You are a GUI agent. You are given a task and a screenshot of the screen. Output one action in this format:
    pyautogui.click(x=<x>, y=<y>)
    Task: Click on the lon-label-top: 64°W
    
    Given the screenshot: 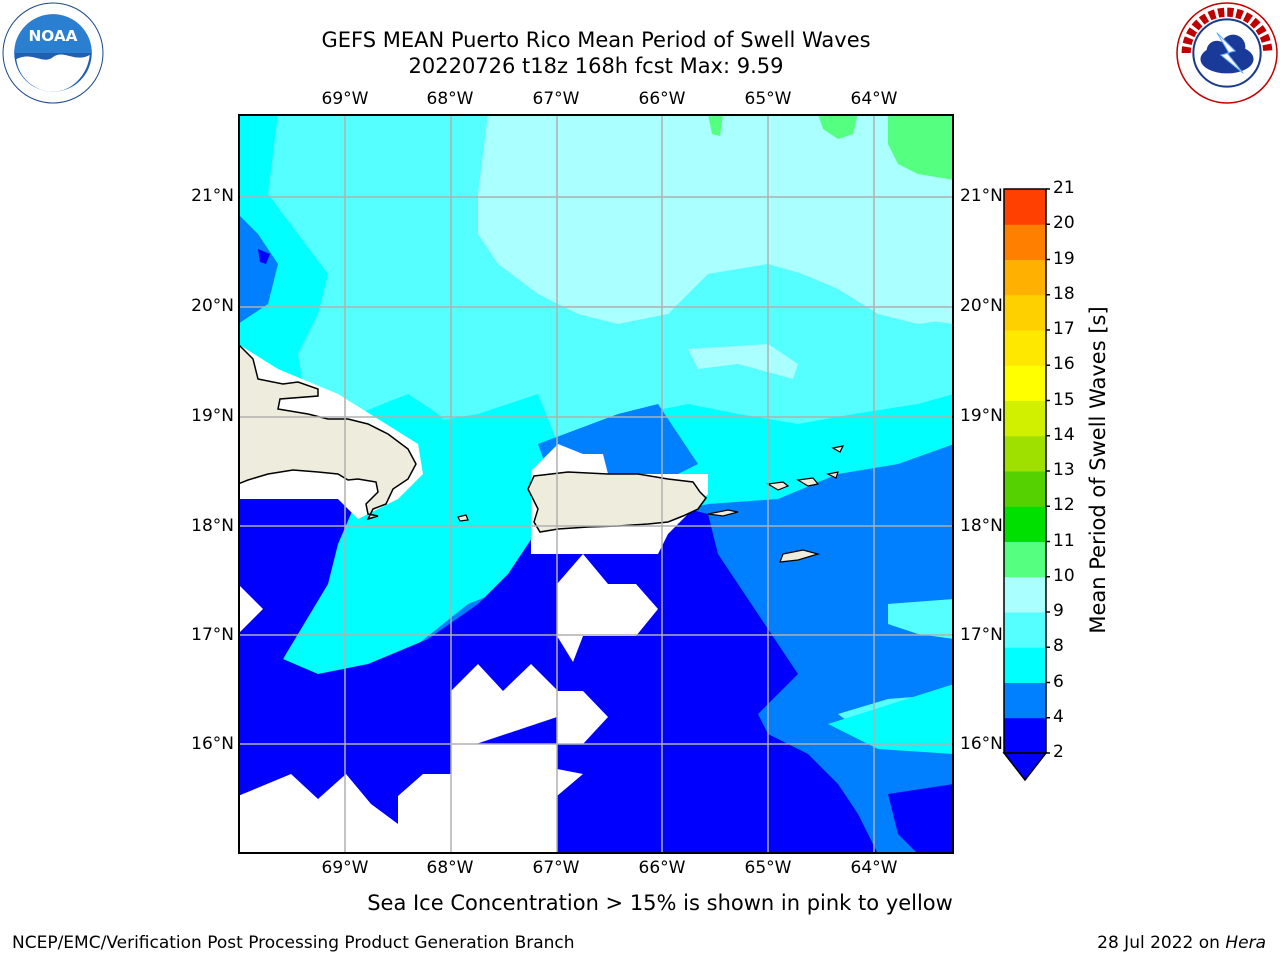 What is the action you would take?
    pyautogui.click(x=874, y=99)
    